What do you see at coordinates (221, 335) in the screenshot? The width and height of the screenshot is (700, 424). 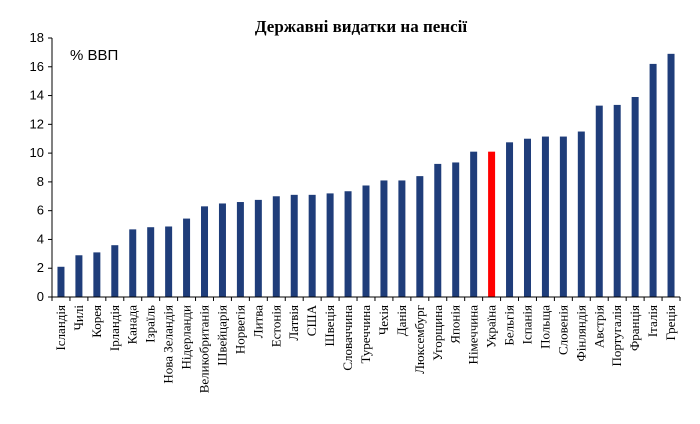 I see `x-tick-label: Швейцарія` at bounding box center [221, 335].